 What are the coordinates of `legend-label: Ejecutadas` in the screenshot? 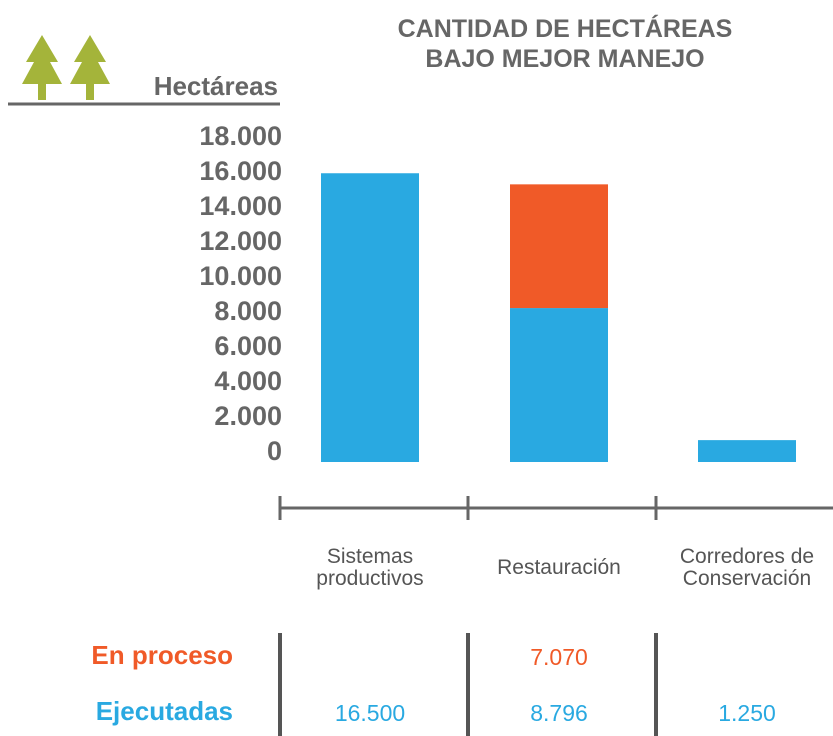 It's located at (164, 711).